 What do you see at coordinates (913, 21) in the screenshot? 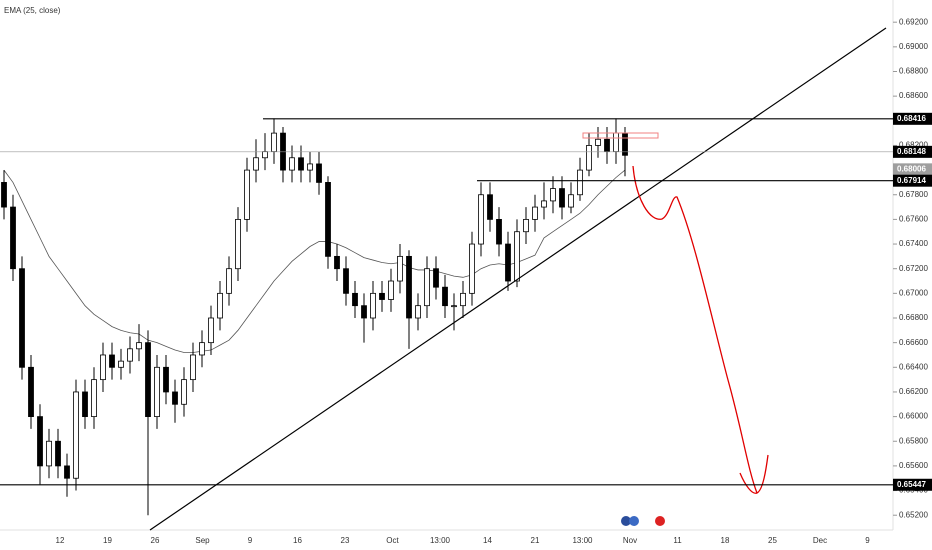
I see `y-tick-label: 0.69200` at bounding box center [913, 21].